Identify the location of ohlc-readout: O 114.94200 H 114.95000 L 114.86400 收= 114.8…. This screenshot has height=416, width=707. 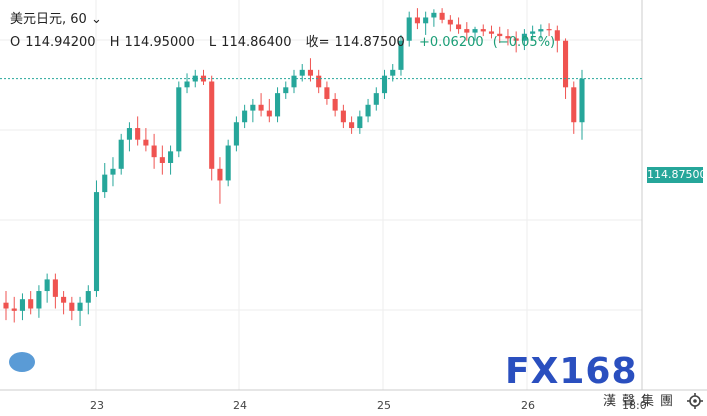
(287, 40).